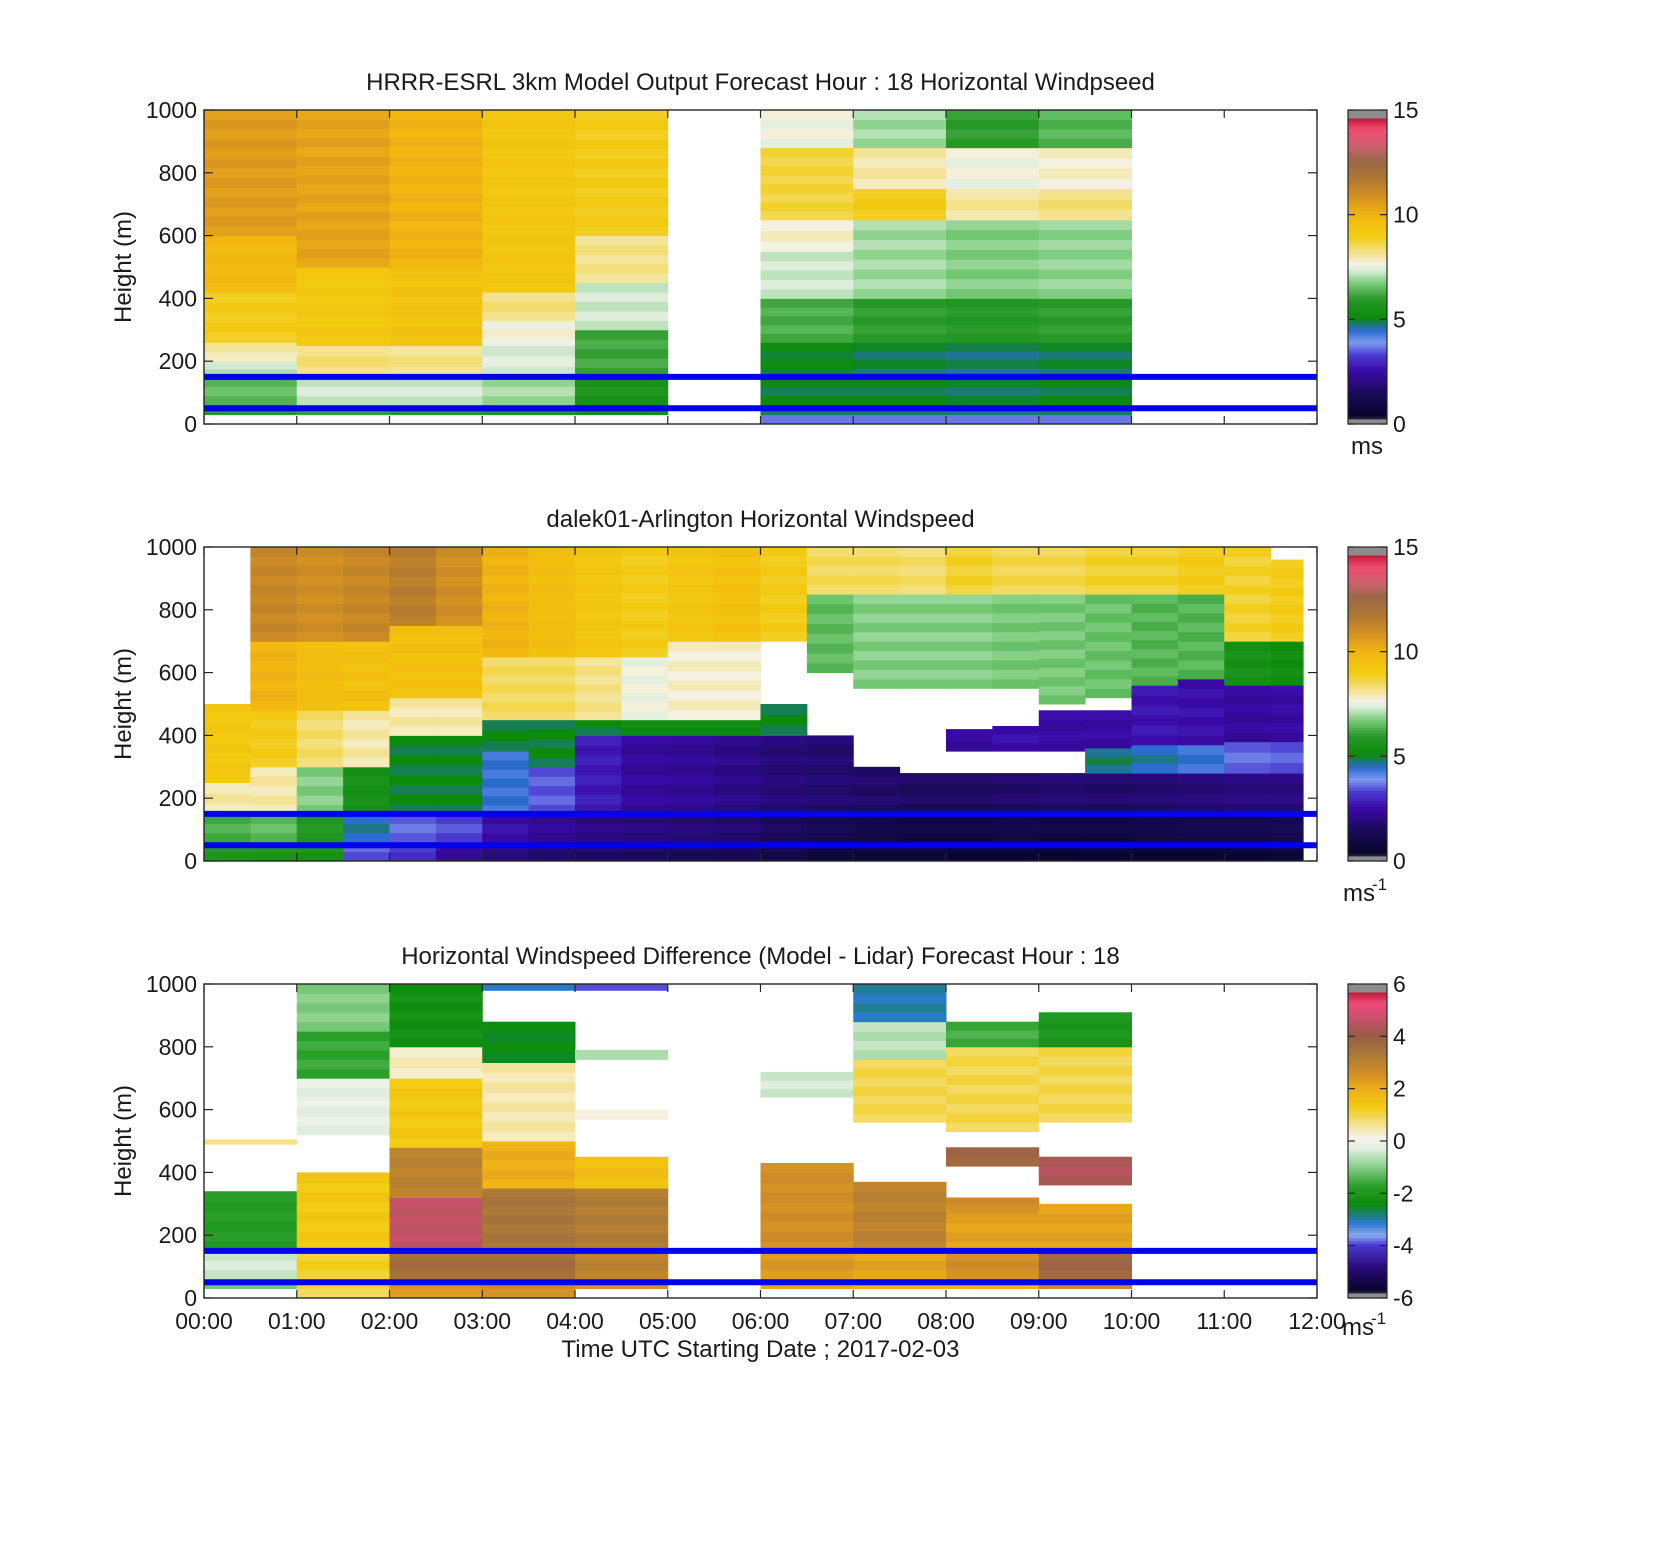 The height and width of the screenshot is (1561, 1680). I want to click on panel-difference-cells, so click(668, 1141).